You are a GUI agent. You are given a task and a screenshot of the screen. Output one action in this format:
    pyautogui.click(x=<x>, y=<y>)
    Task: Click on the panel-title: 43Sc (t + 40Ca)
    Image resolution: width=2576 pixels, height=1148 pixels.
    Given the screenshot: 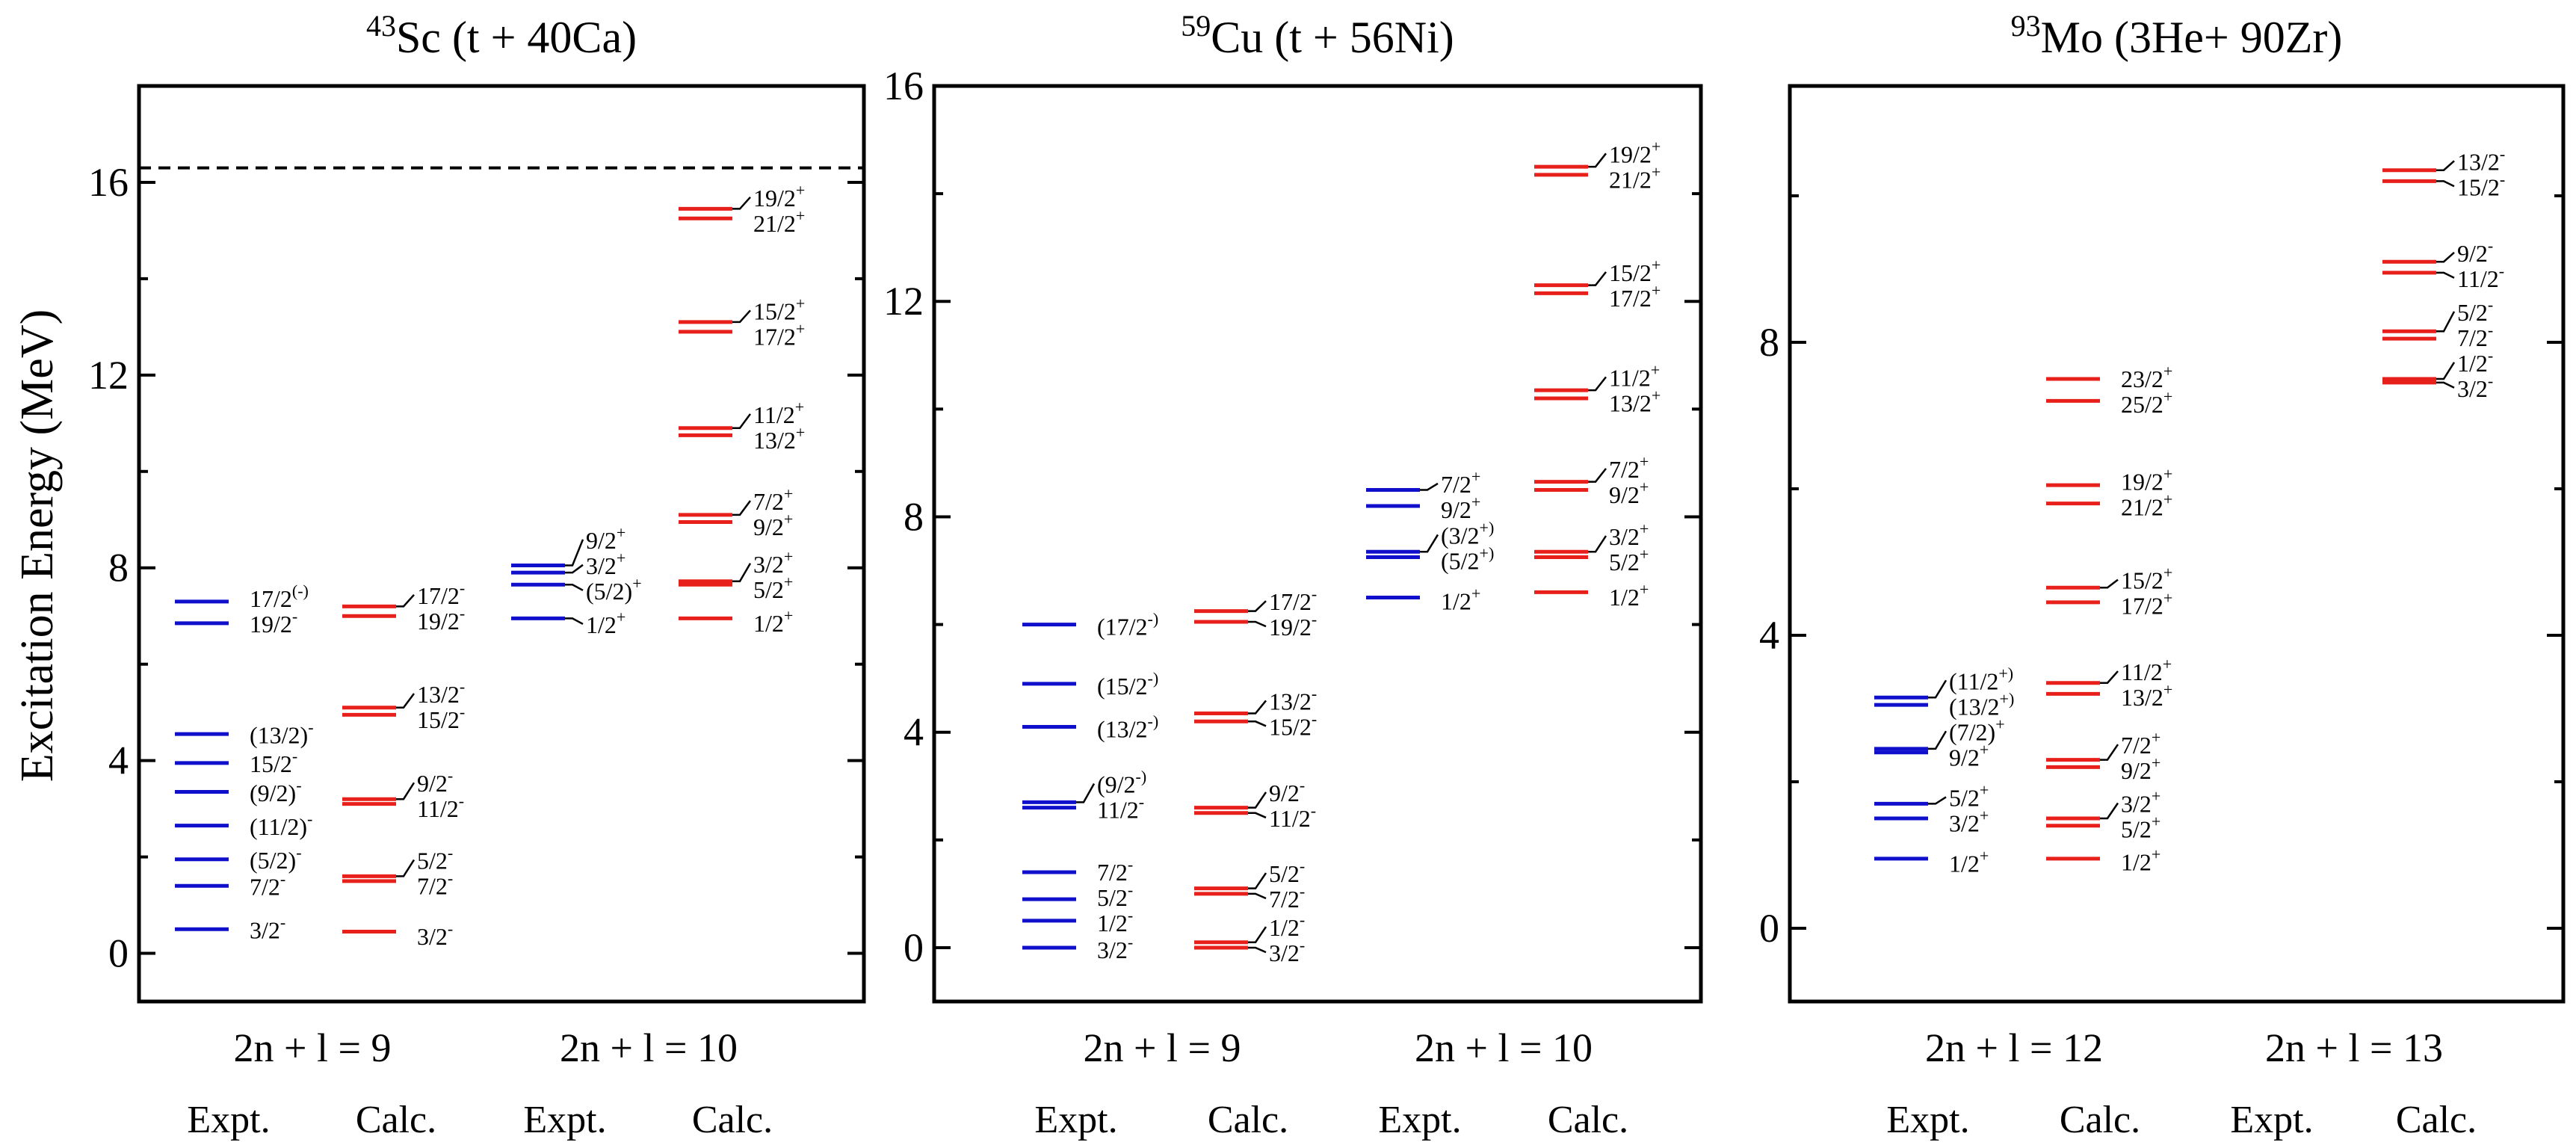 What is the action you would take?
    pyautogui.click(x=502, y=35)
    